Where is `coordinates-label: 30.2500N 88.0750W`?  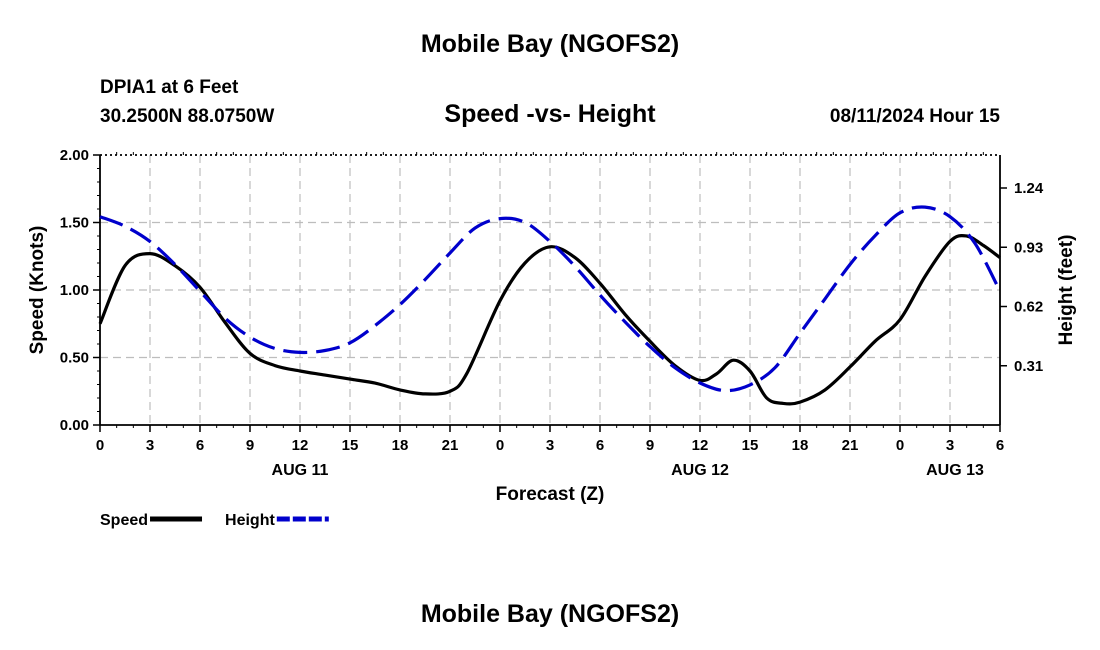 coordinates-label: 30.2500N 88.0750W is located at coordinates (187, 116).